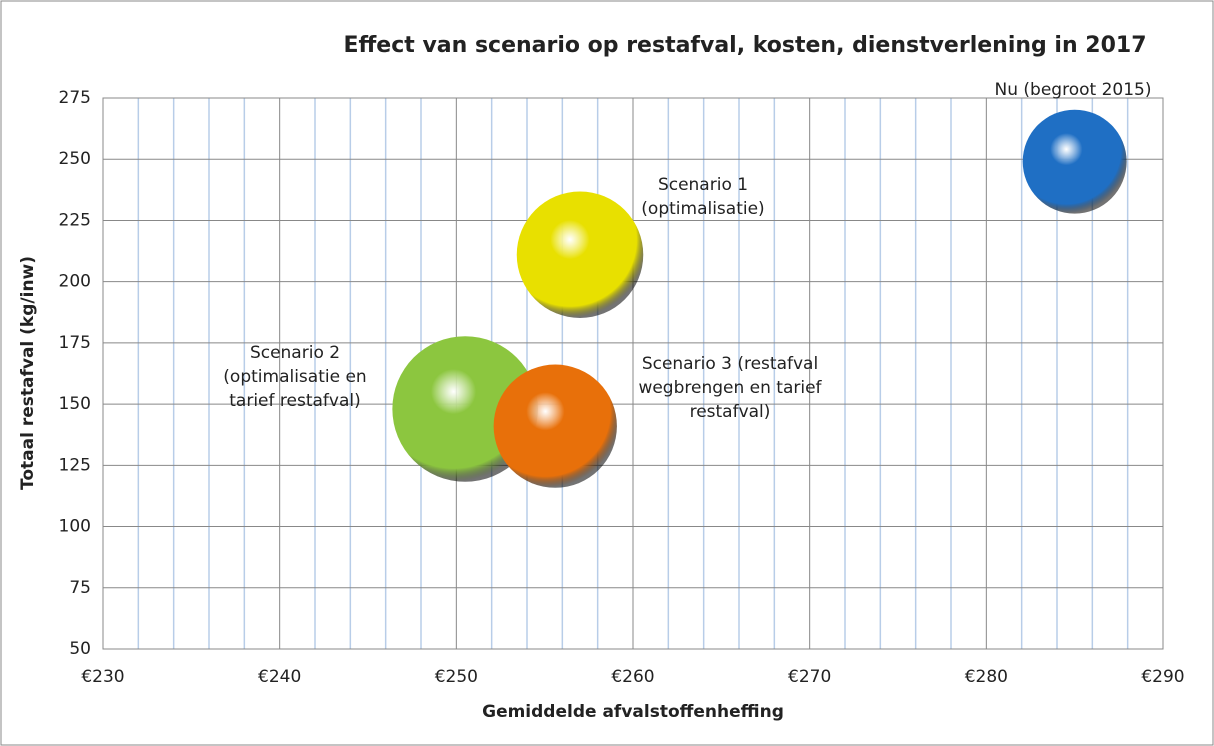 This screenshot has width=1214, height=746. I want to click on y-tick-label: 200, so click(75, 282).